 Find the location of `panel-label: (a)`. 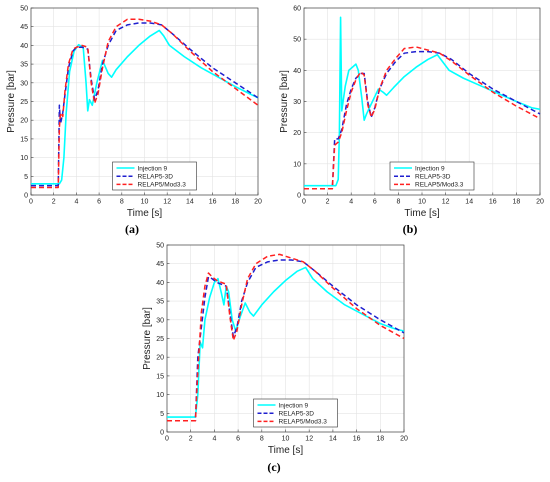

panel-label: (a) is located at coordinates (132, 229).